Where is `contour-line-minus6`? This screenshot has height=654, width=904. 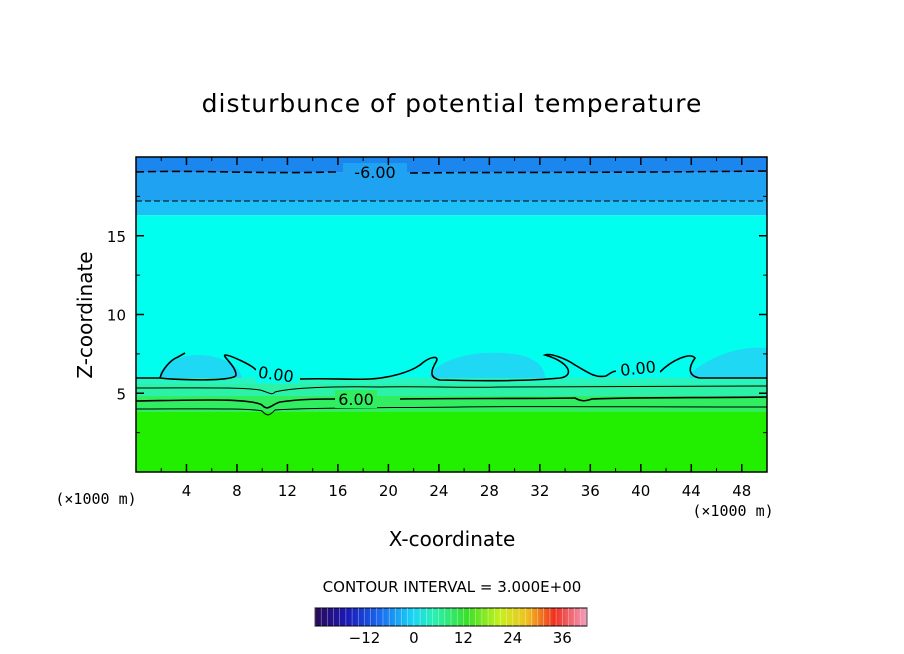
contour-line-minus6 is located at coordinates (238, 172).